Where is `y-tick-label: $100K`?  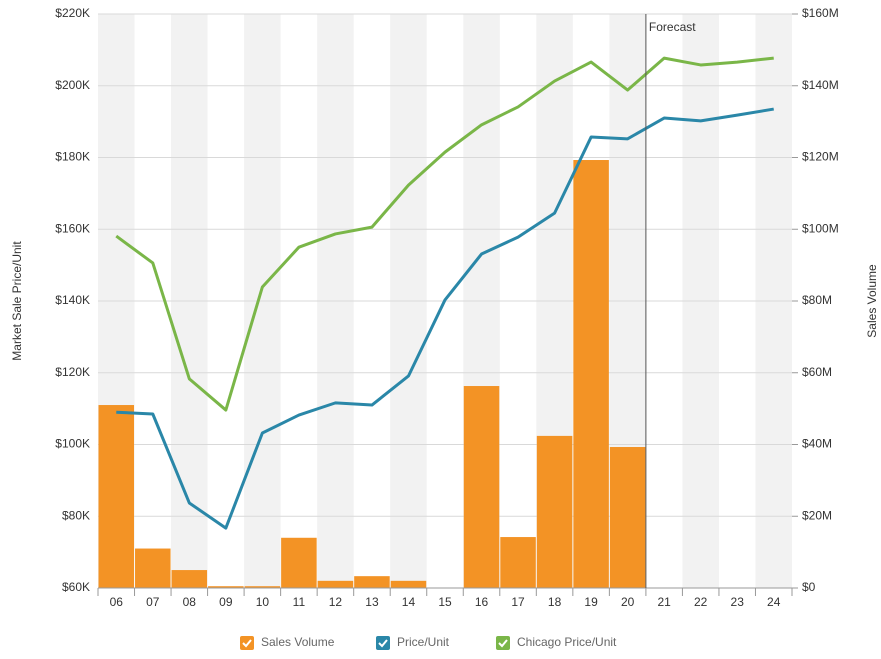
y-tick-label: $100K is located at coordinates (72, 444).